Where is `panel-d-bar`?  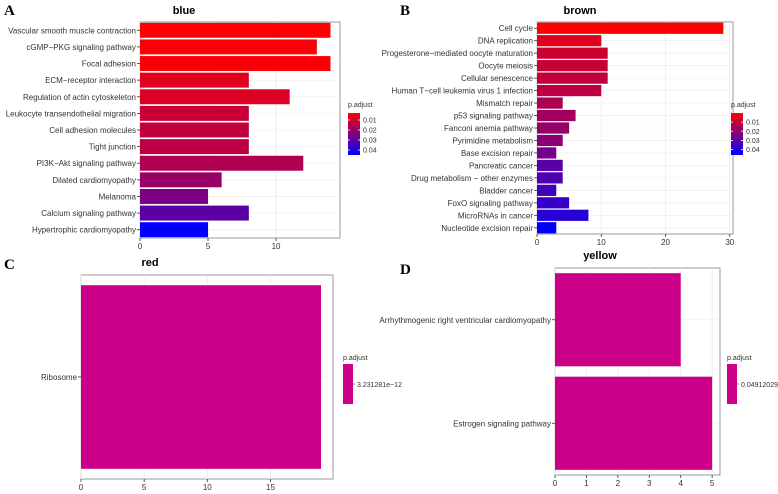
panel-d-bar is located at coordinates (618, 320).